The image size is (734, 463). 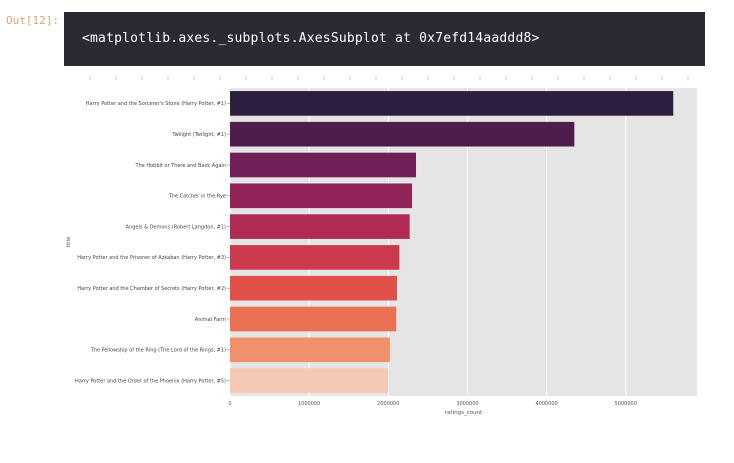 What do you see at coordinates (180, 166) in the screenshot?
I see `y-tick-label: The Hobbit or There and Back Again` at bounding box center [180, 166].